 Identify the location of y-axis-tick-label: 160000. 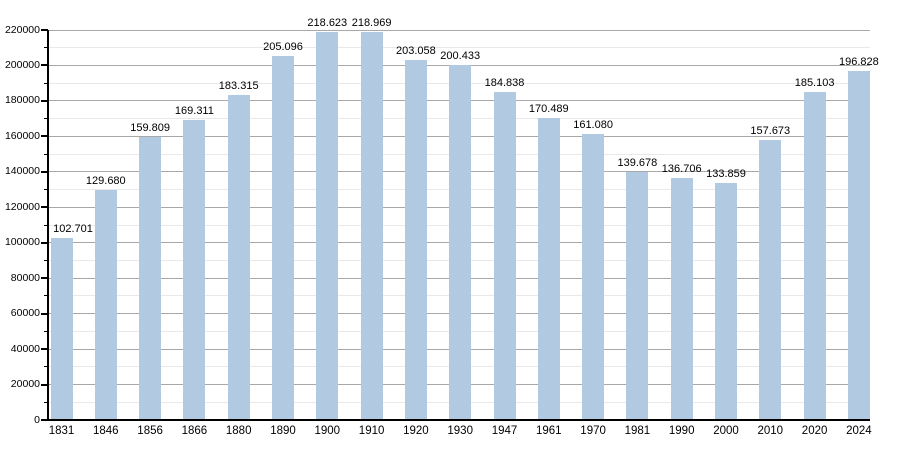
(22, 135).